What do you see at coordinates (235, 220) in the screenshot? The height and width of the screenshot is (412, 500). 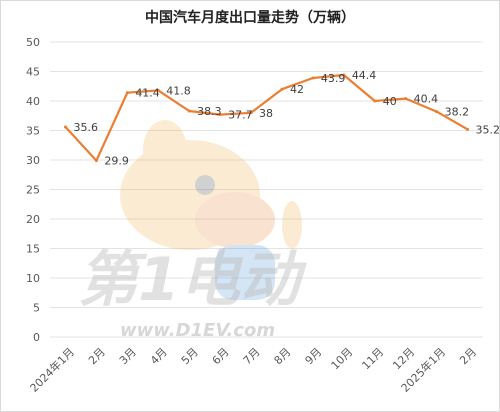 I see `mascot-nose-shape` at bounding box center [235, 220].